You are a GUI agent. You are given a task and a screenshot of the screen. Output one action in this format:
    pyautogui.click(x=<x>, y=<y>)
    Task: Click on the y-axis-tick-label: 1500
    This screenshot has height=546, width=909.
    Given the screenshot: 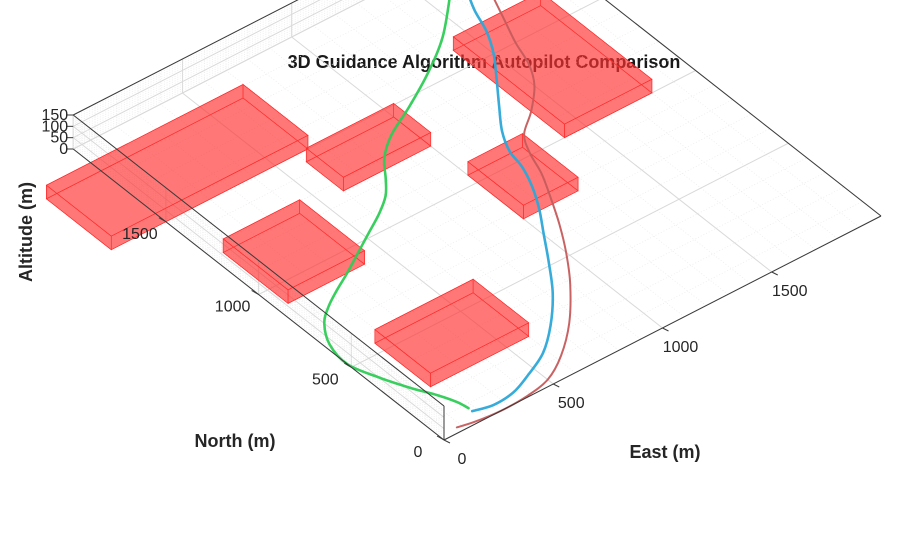 What is the action you would take?
    pyautogui.click(x=140, y=234)
    